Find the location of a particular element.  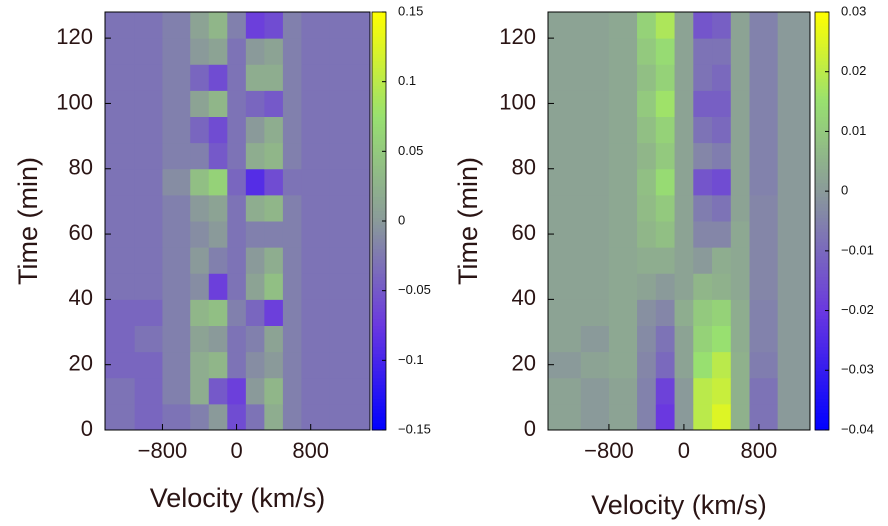

colorbar-tick-label: 0 is located at coordinates (401, 219).